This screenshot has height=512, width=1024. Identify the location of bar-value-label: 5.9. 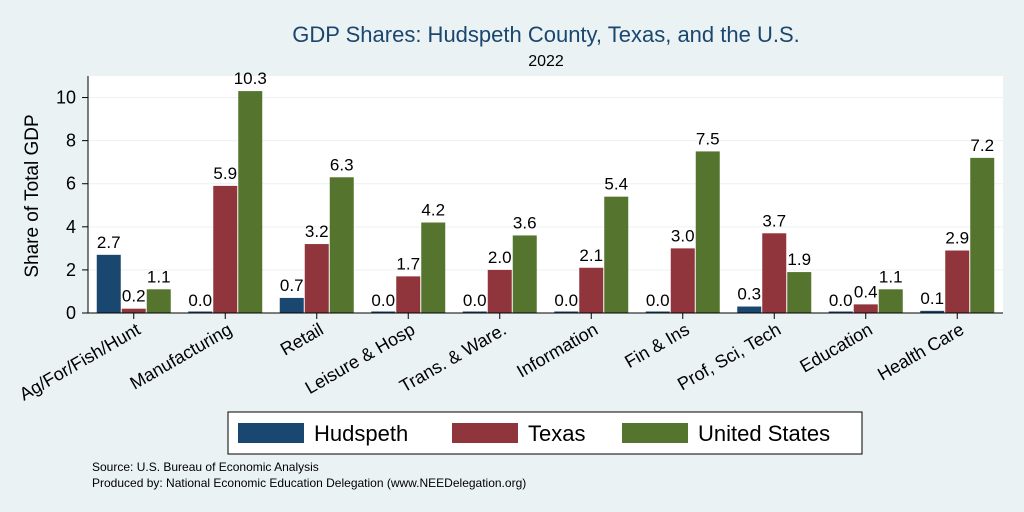
(225, 173).